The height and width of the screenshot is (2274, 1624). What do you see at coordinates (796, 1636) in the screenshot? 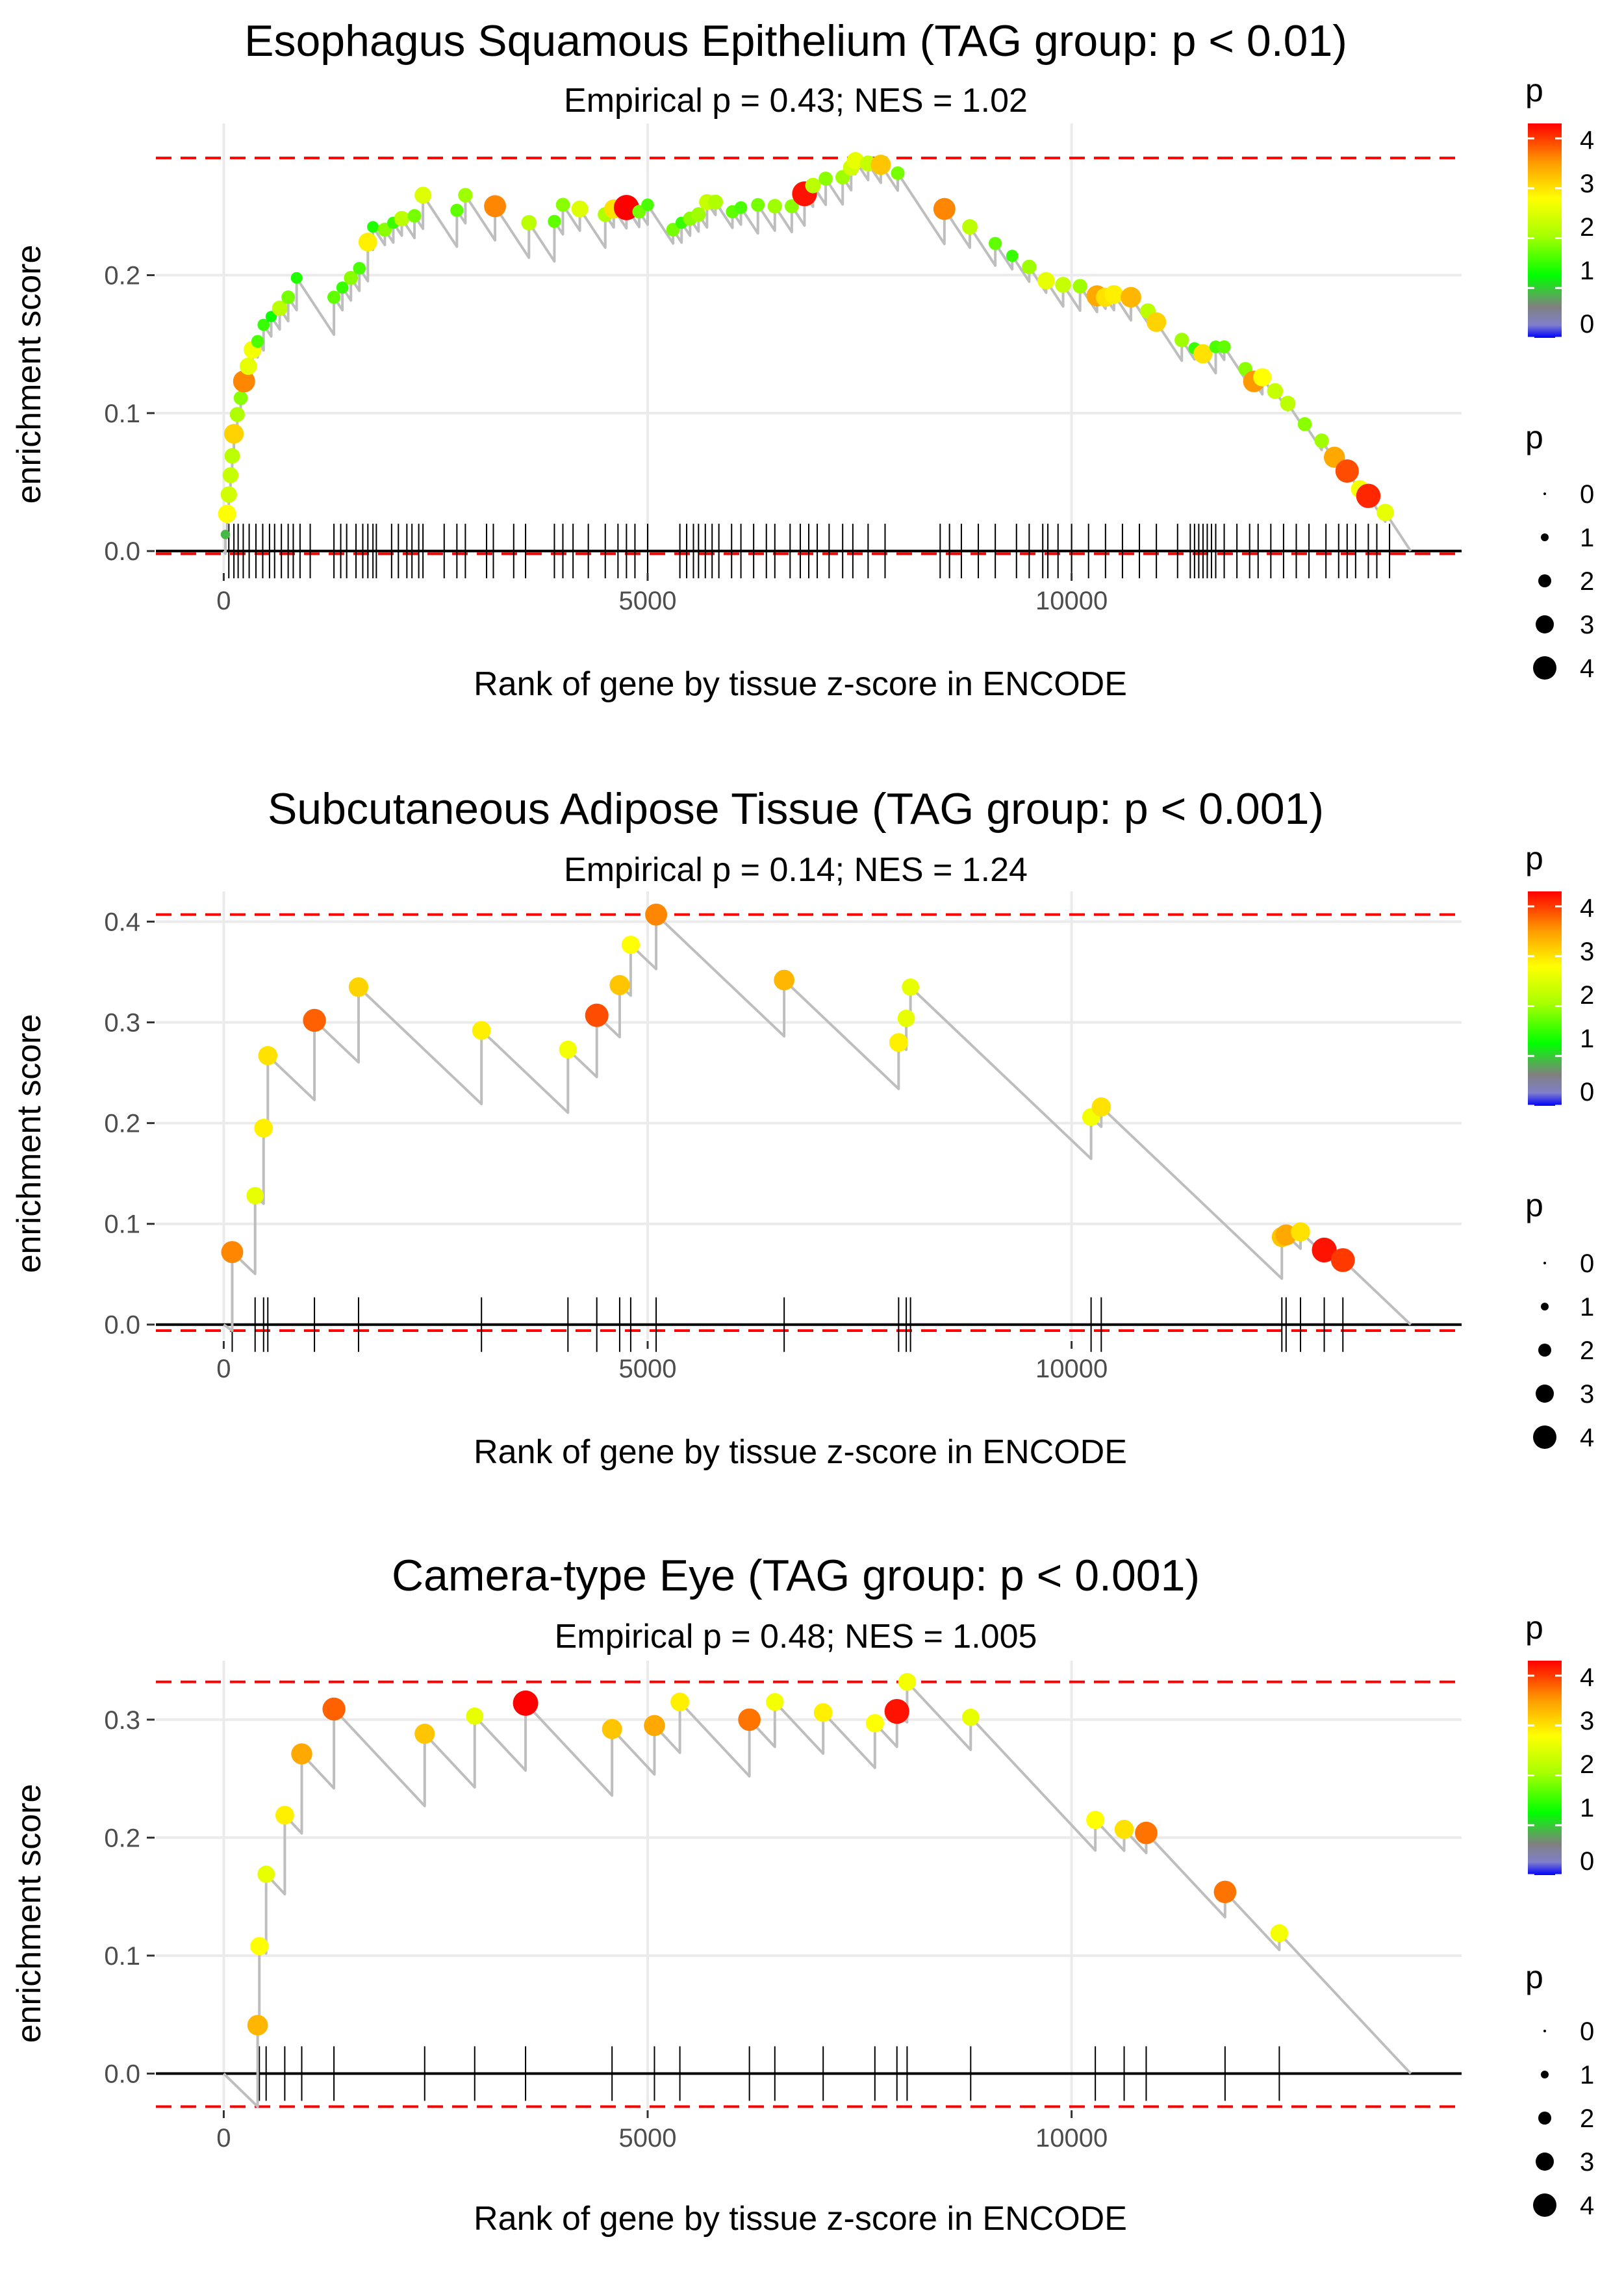
I see `panel-3-subtitle: Empirical p = 0.48; NES = 1.005` at bounding box center [796, 1636].